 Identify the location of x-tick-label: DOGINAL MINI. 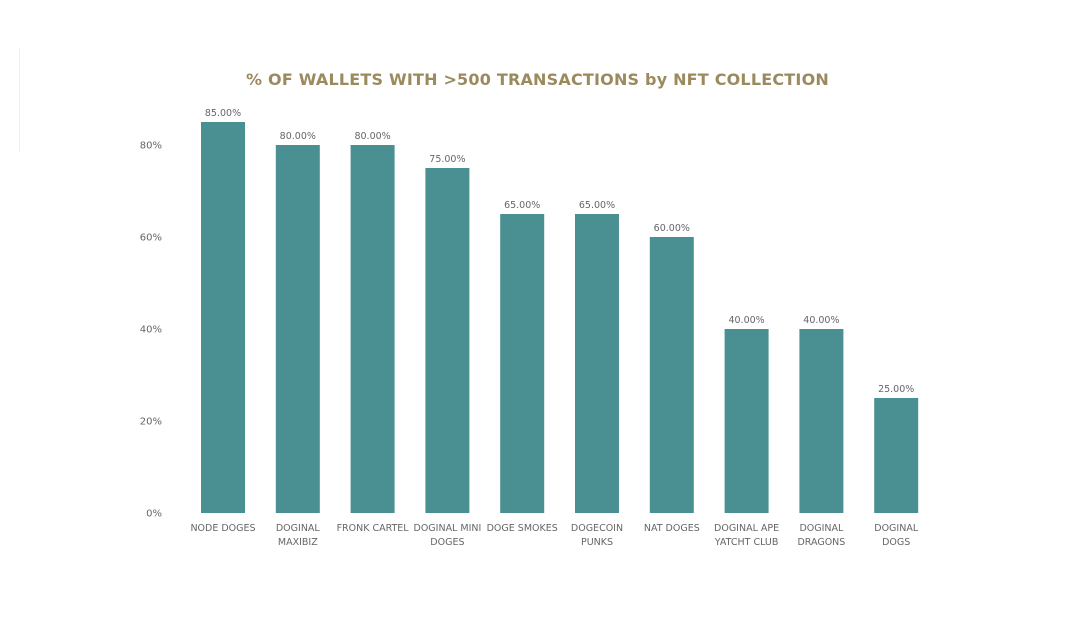
(448, 528).